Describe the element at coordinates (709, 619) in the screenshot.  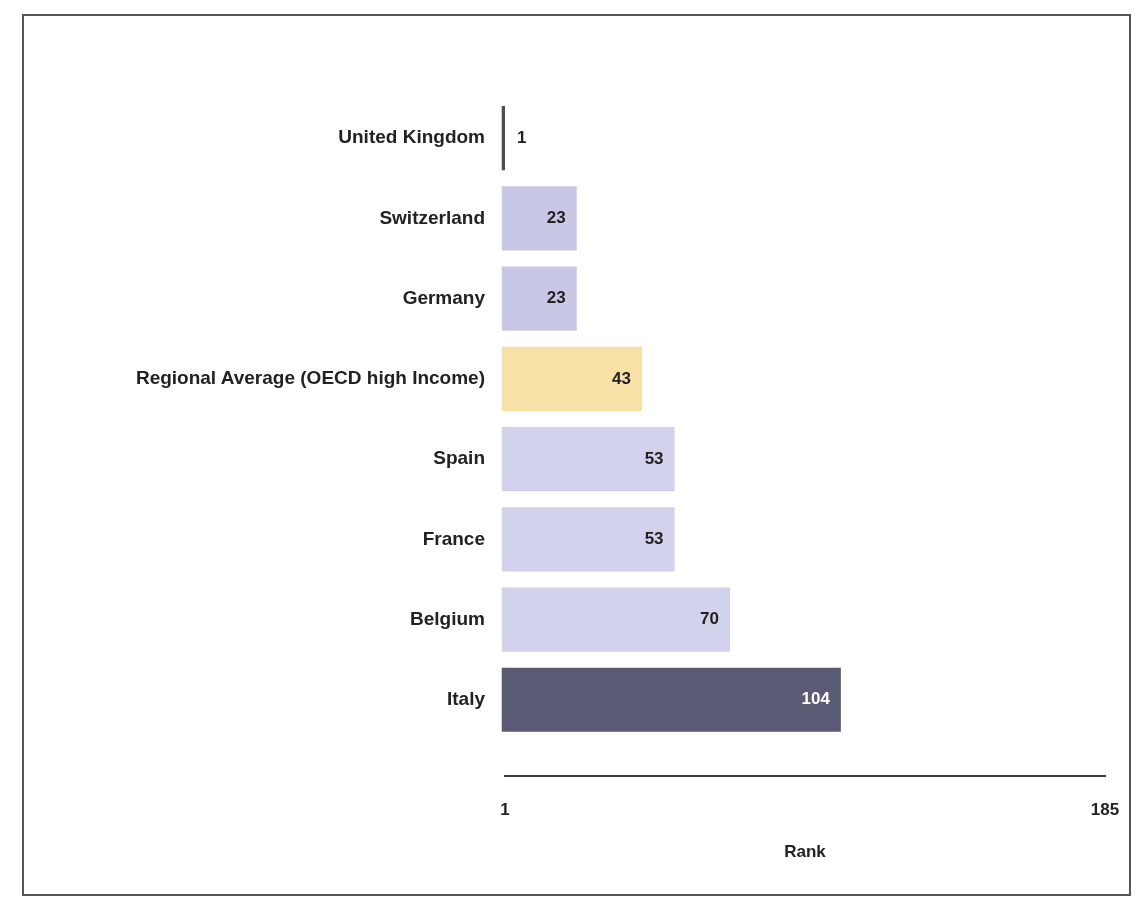
I see `data-label: 70` at that location.